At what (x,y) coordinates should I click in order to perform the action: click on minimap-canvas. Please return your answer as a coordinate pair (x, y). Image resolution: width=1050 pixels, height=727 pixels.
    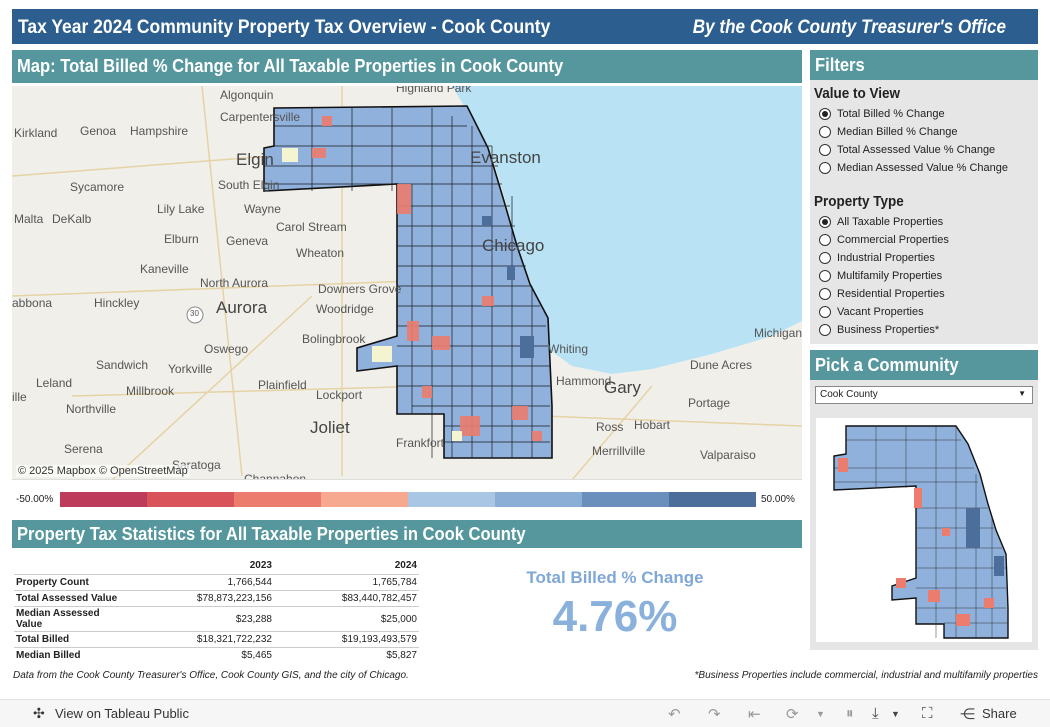
    Looking at the image, I should click on (924, 530).